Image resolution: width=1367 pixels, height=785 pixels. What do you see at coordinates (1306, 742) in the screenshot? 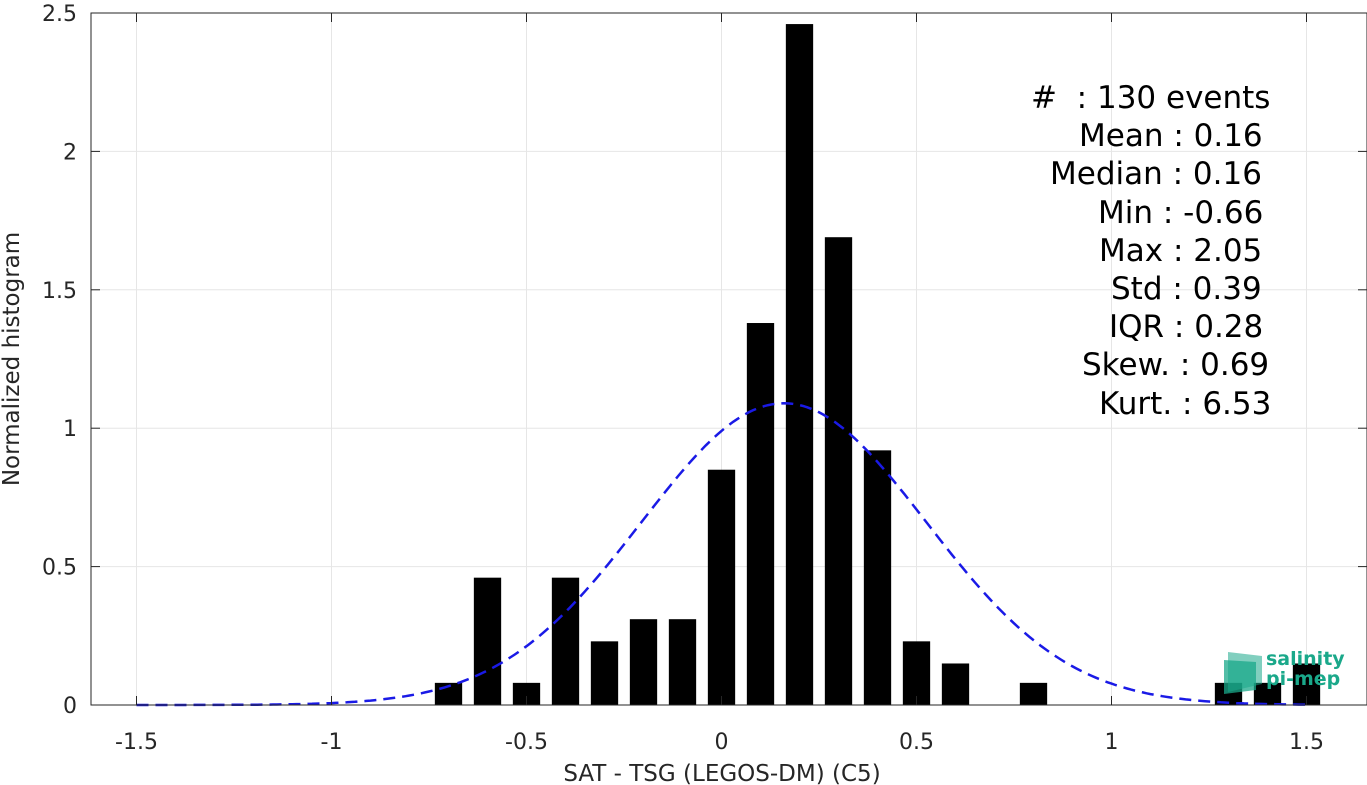
I see `x-tick-label: 1.5` at bounding box center [1306, 742].